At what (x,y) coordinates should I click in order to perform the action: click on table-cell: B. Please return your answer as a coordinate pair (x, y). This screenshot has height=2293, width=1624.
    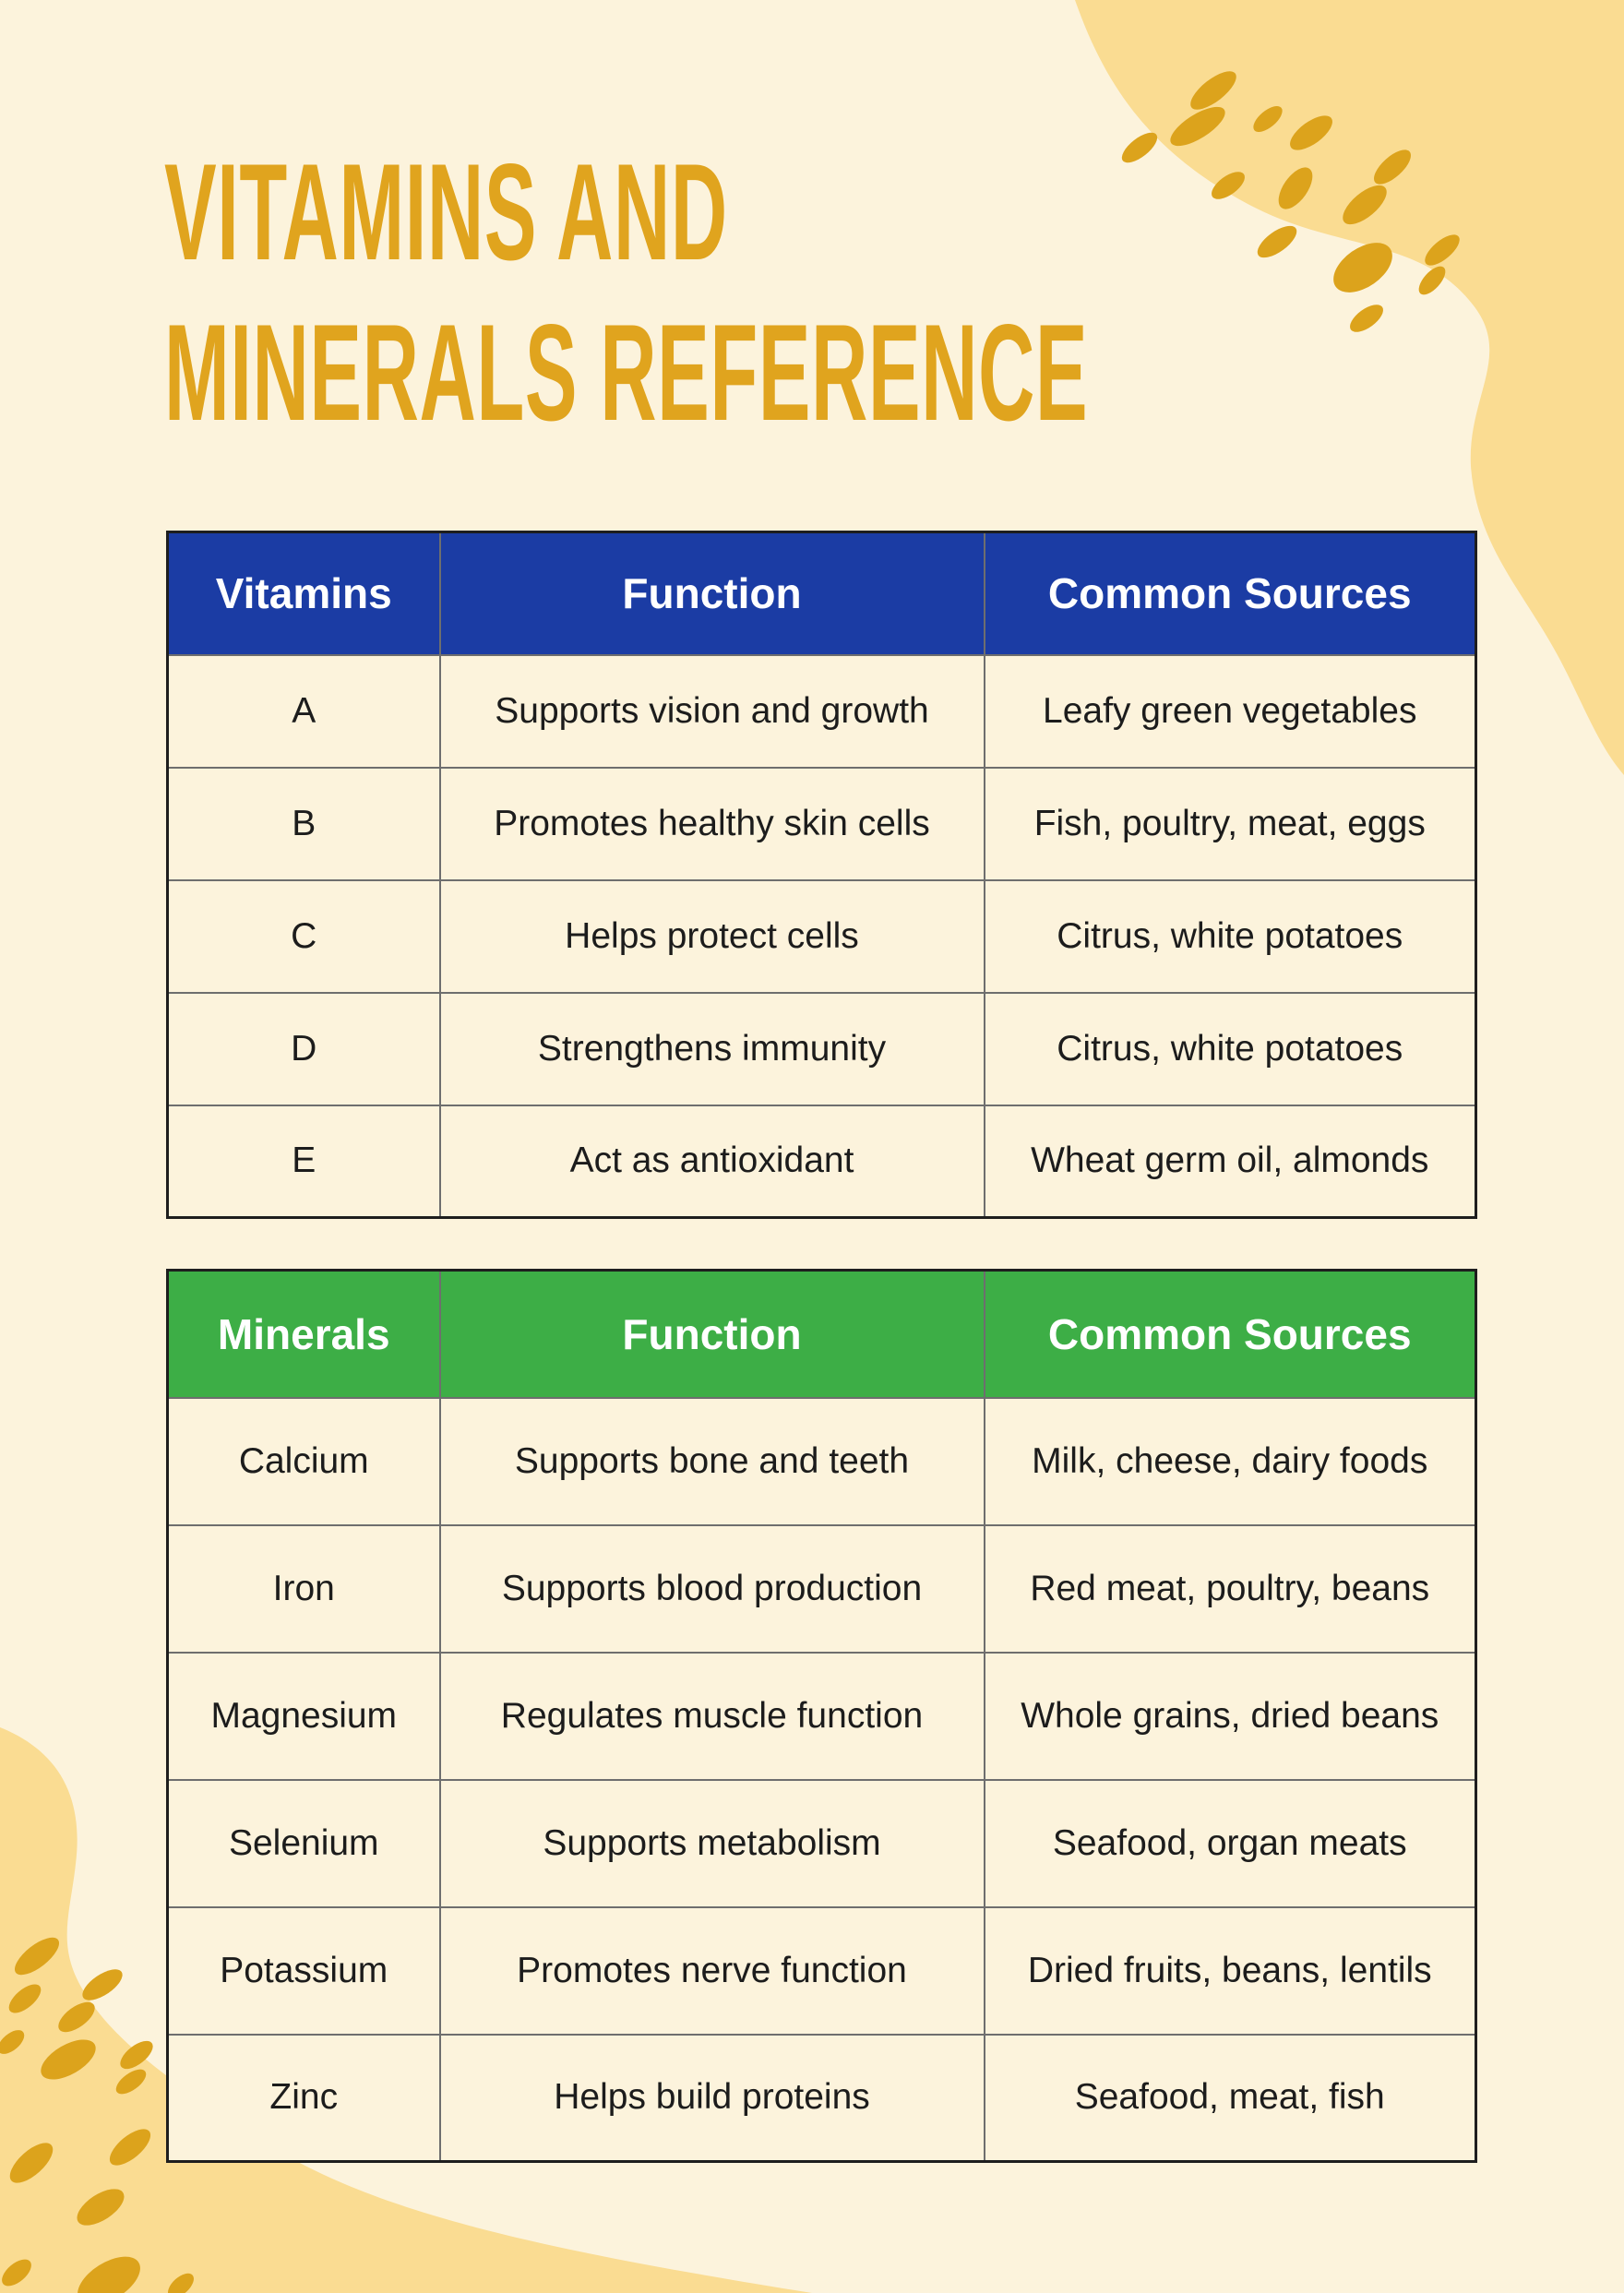
    Looking at the image, I should click on (303, 823).